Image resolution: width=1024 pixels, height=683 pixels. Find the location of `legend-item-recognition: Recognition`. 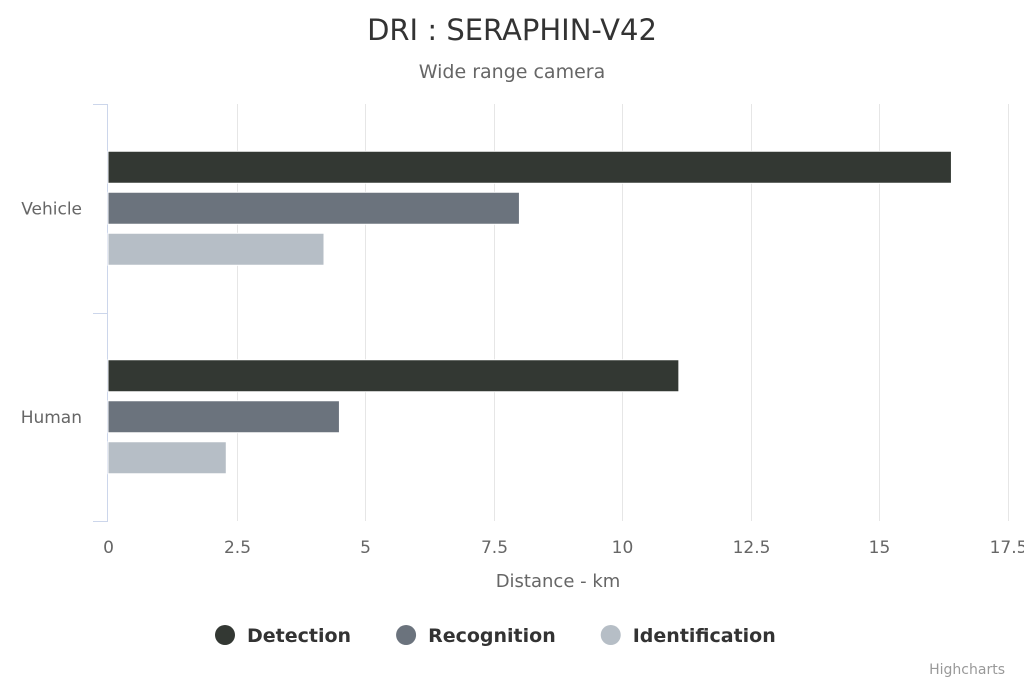

legend-item-recognition: Recognition is located at coordinates (476, 636).